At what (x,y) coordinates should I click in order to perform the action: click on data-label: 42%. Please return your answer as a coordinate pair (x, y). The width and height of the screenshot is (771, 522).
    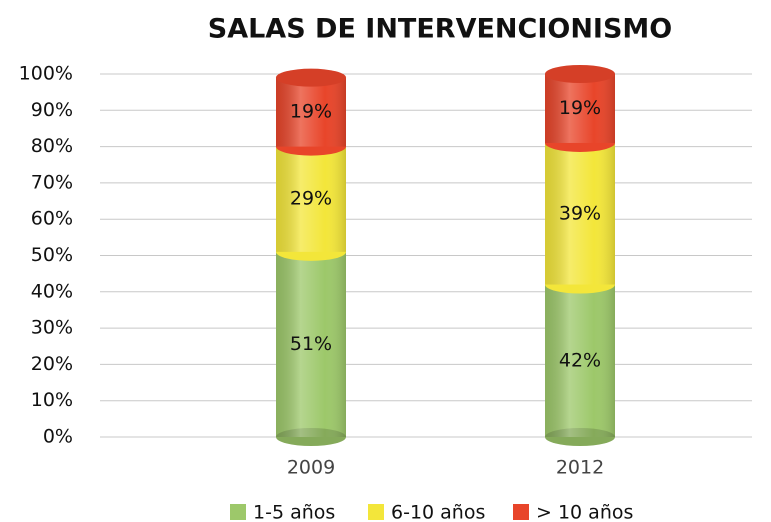
    Looking at the image, I should click on (580, 360).